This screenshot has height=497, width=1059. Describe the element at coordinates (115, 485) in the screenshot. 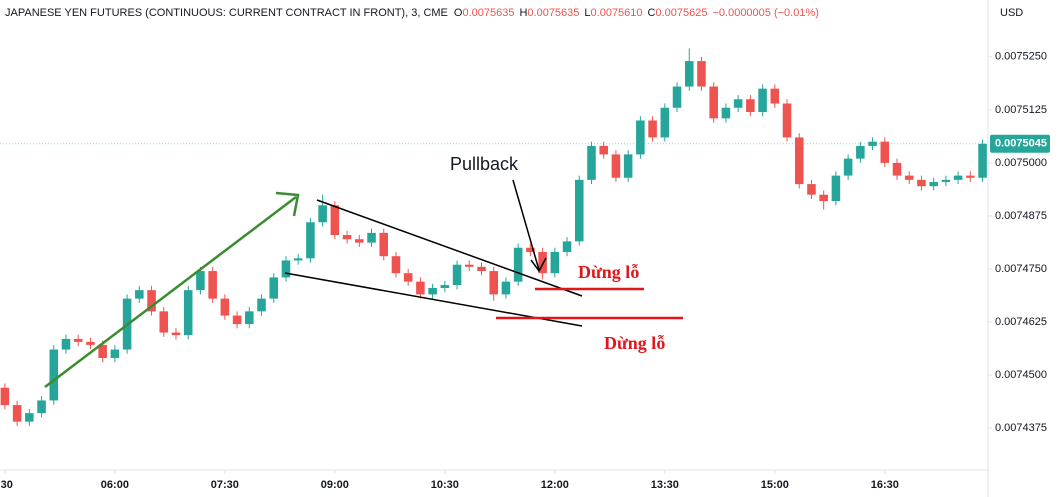

I see `x-tick-label: 06:00` at that location.